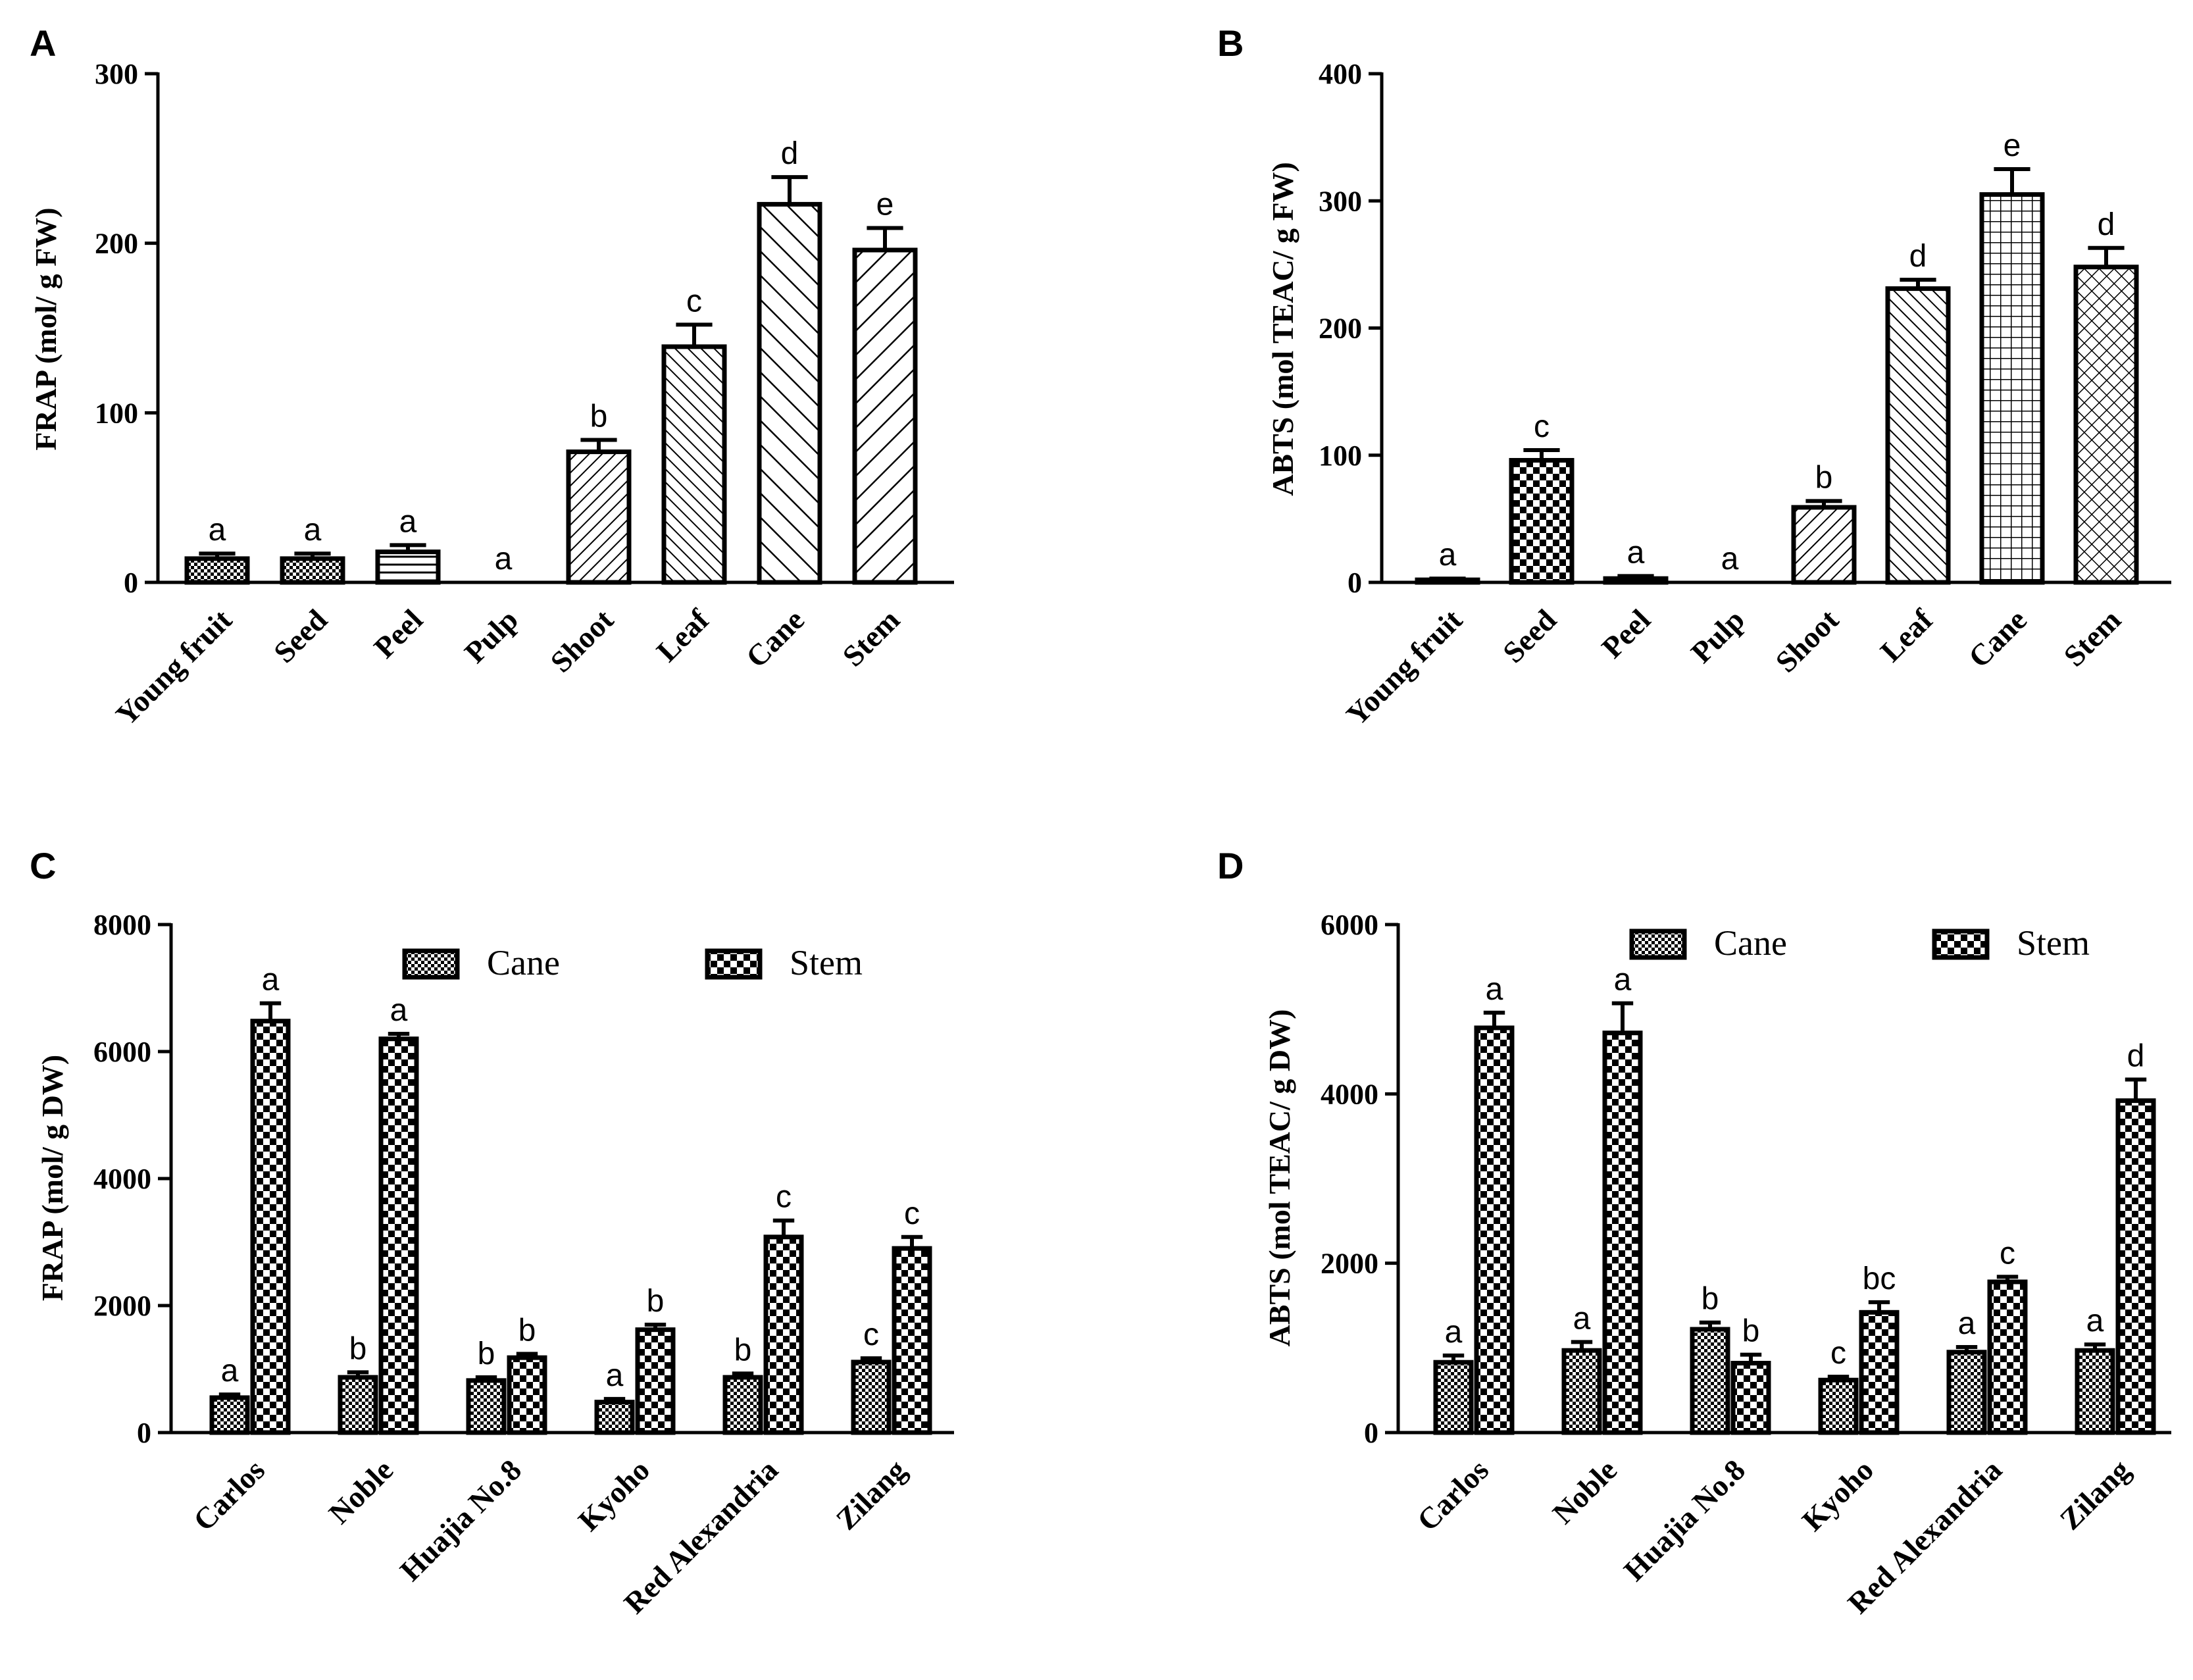  I want to click on significance-letter-stem: d, so click(2106, 224).